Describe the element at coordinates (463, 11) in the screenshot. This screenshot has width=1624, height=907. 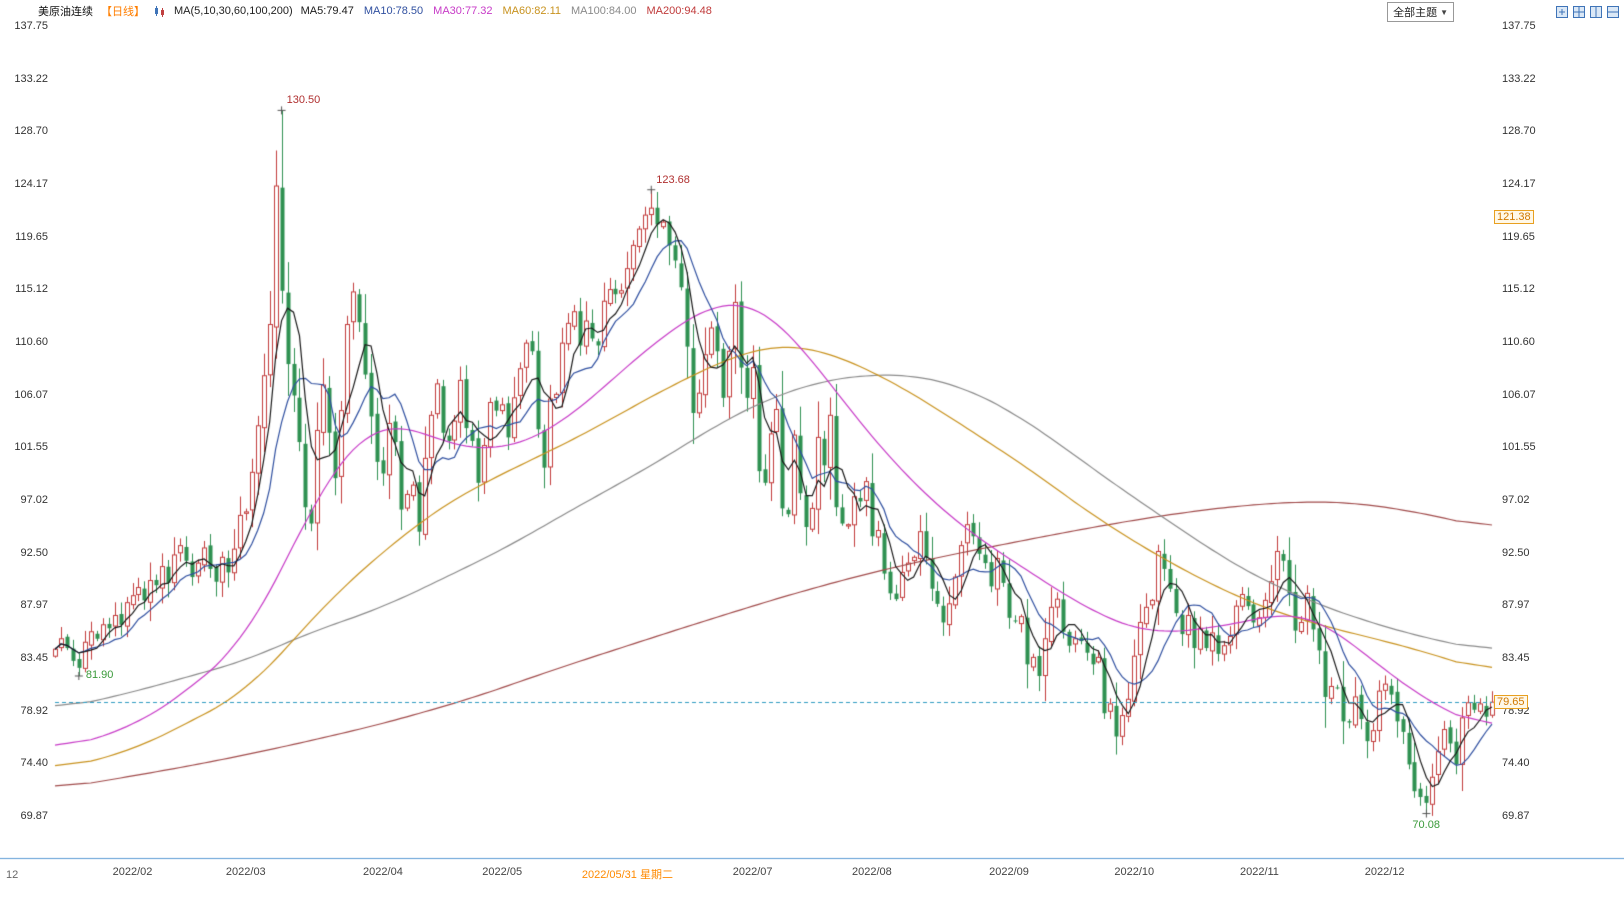
I see `ma-legend-item: MA30:77.32` at that location.